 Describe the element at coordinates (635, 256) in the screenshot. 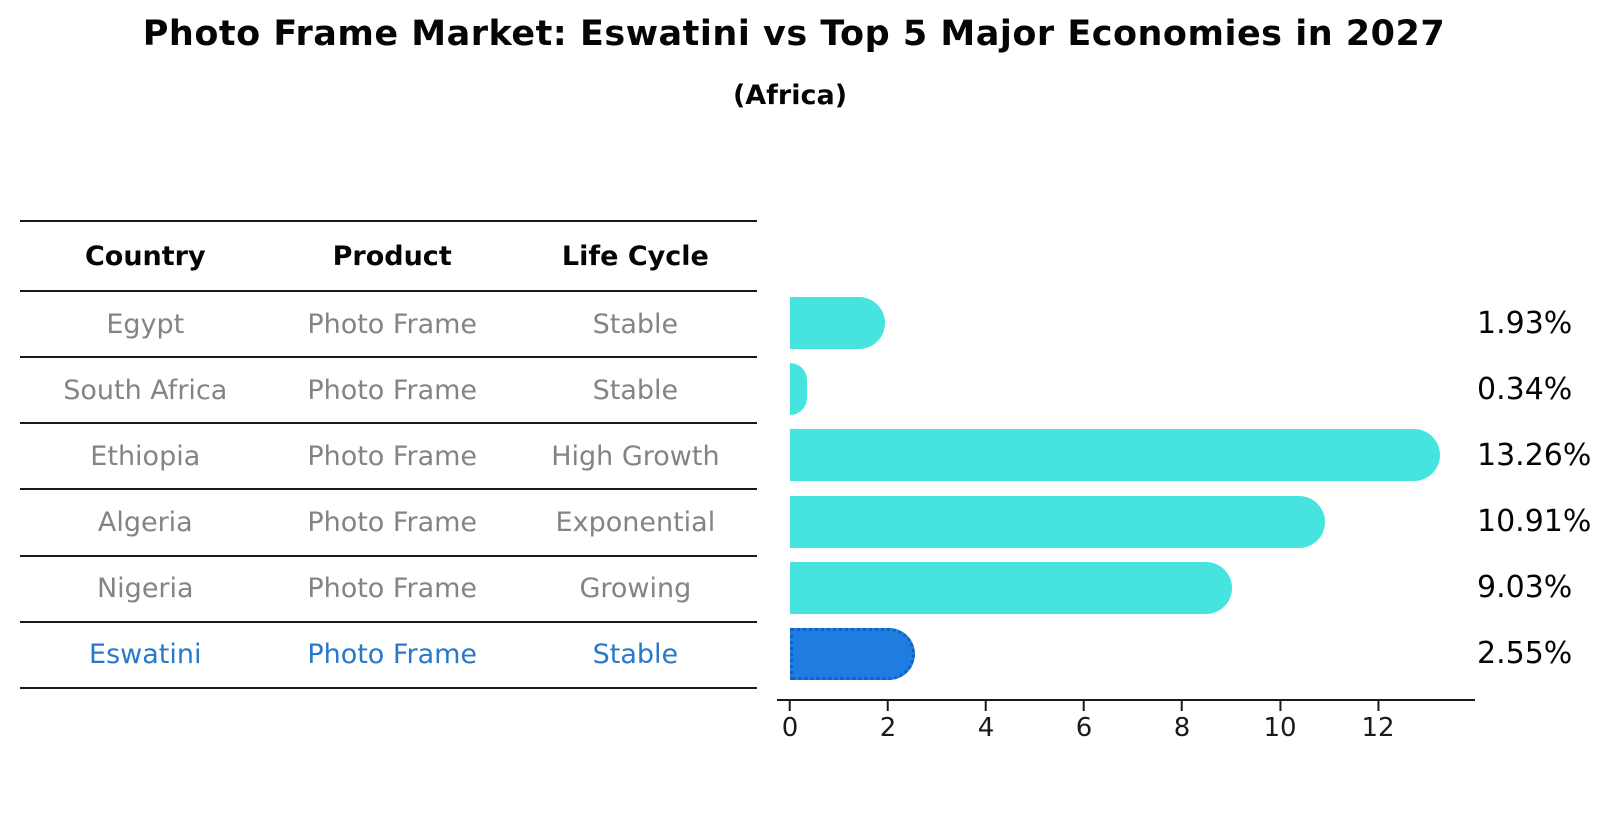

I see `column-header-life-cycle: Life Cycle` at that location.